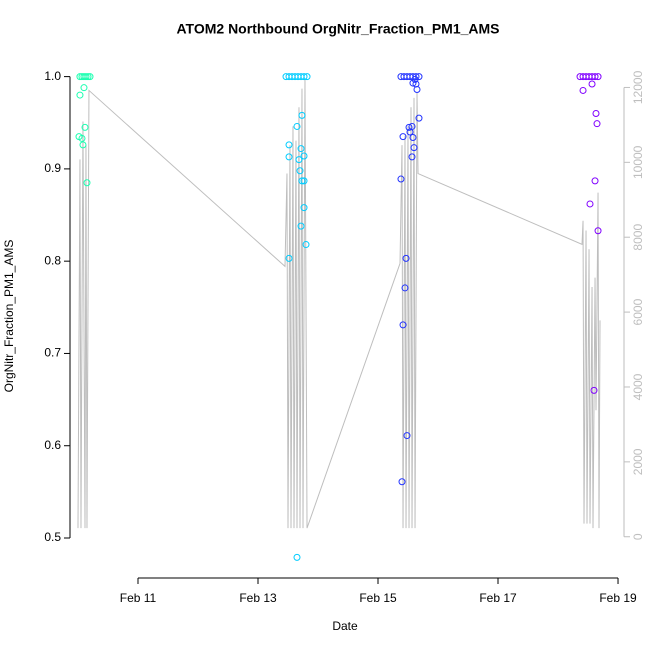 The height and width of the screenshot is (650, 650). What do you see at coordinates (638, 536) in the screenshot?
I see `y2-tick-label: 0` at bounding box center [638, 536].